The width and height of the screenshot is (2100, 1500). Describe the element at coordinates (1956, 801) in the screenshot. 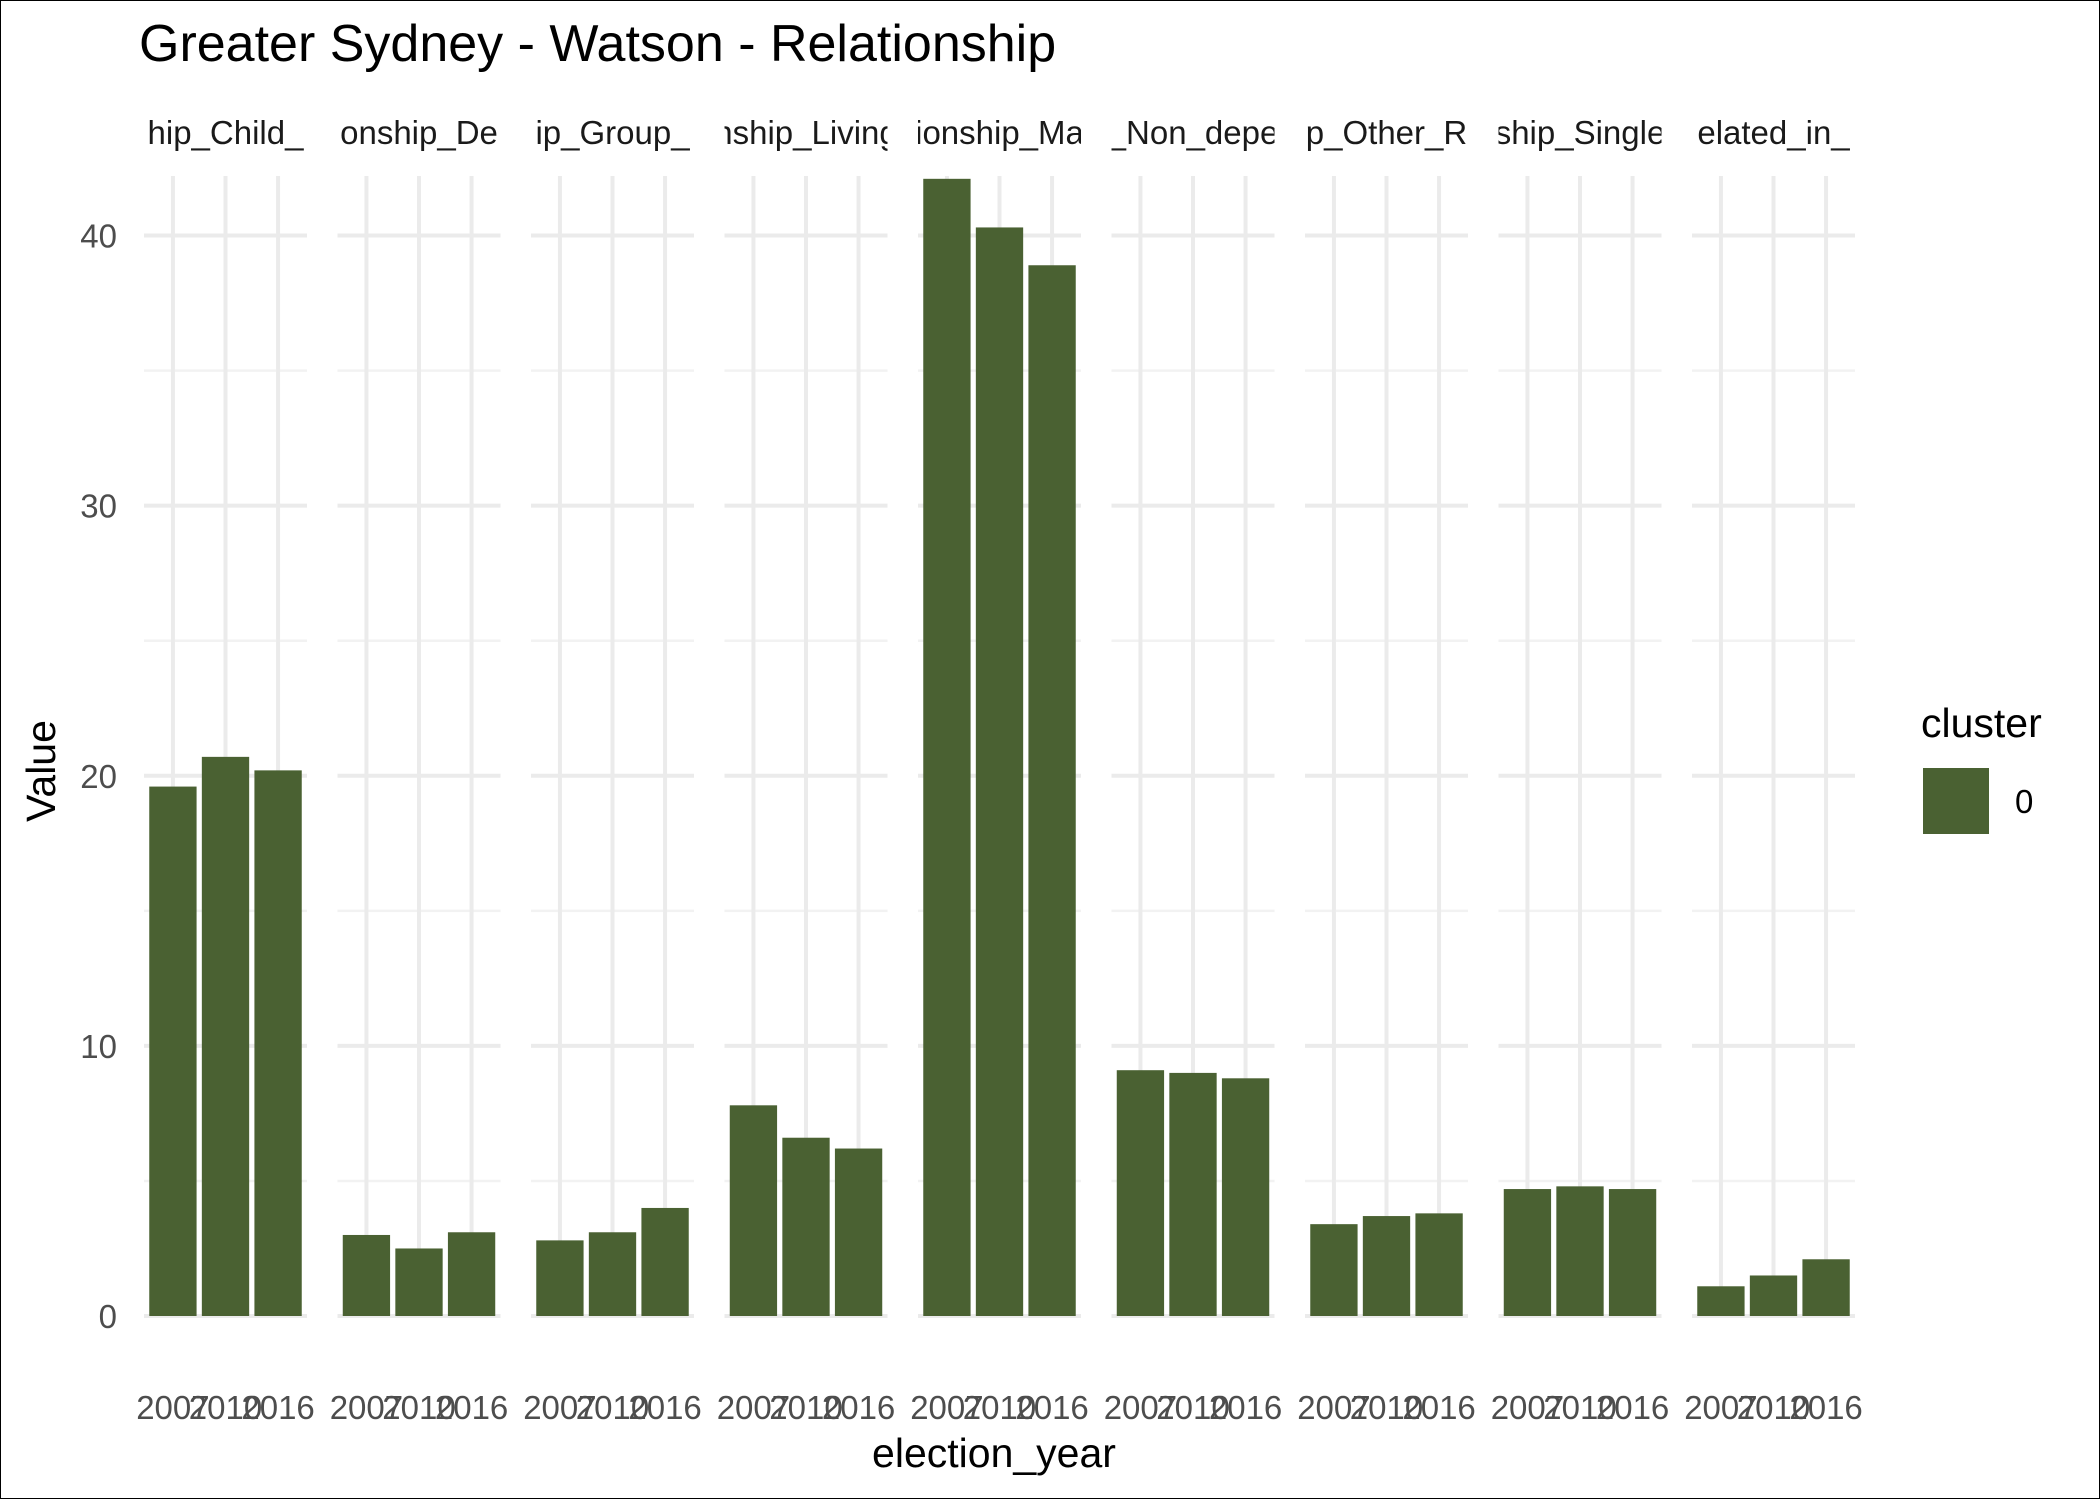

I see `legend-key-swatch` at that location.